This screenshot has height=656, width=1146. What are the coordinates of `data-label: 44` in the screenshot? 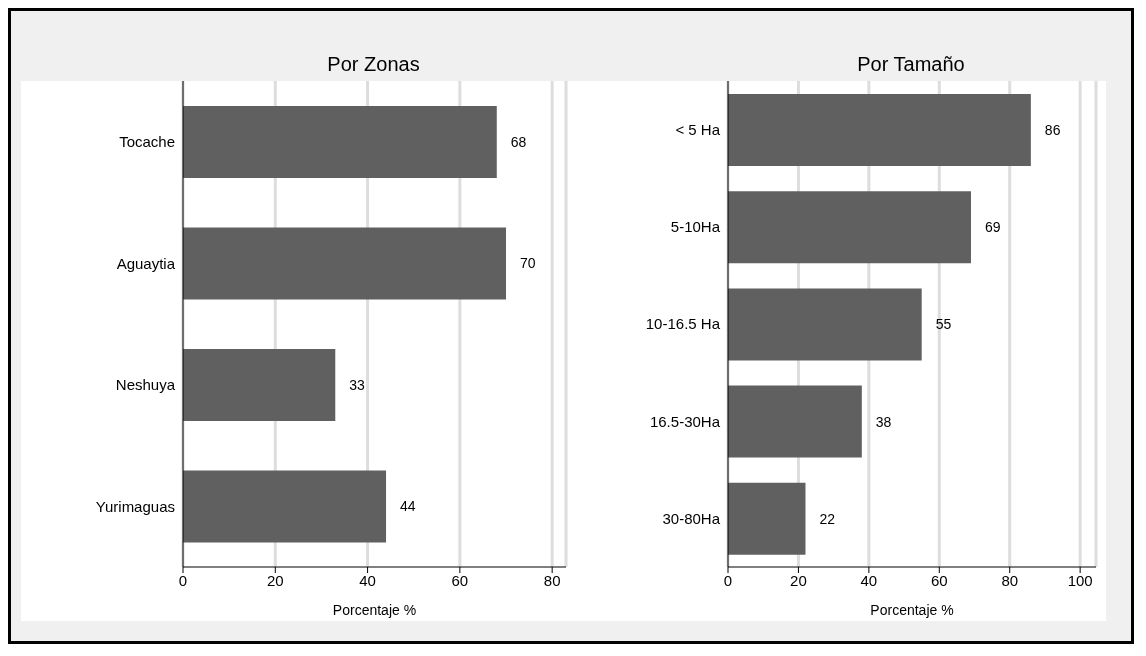 It's located at (408, 506).